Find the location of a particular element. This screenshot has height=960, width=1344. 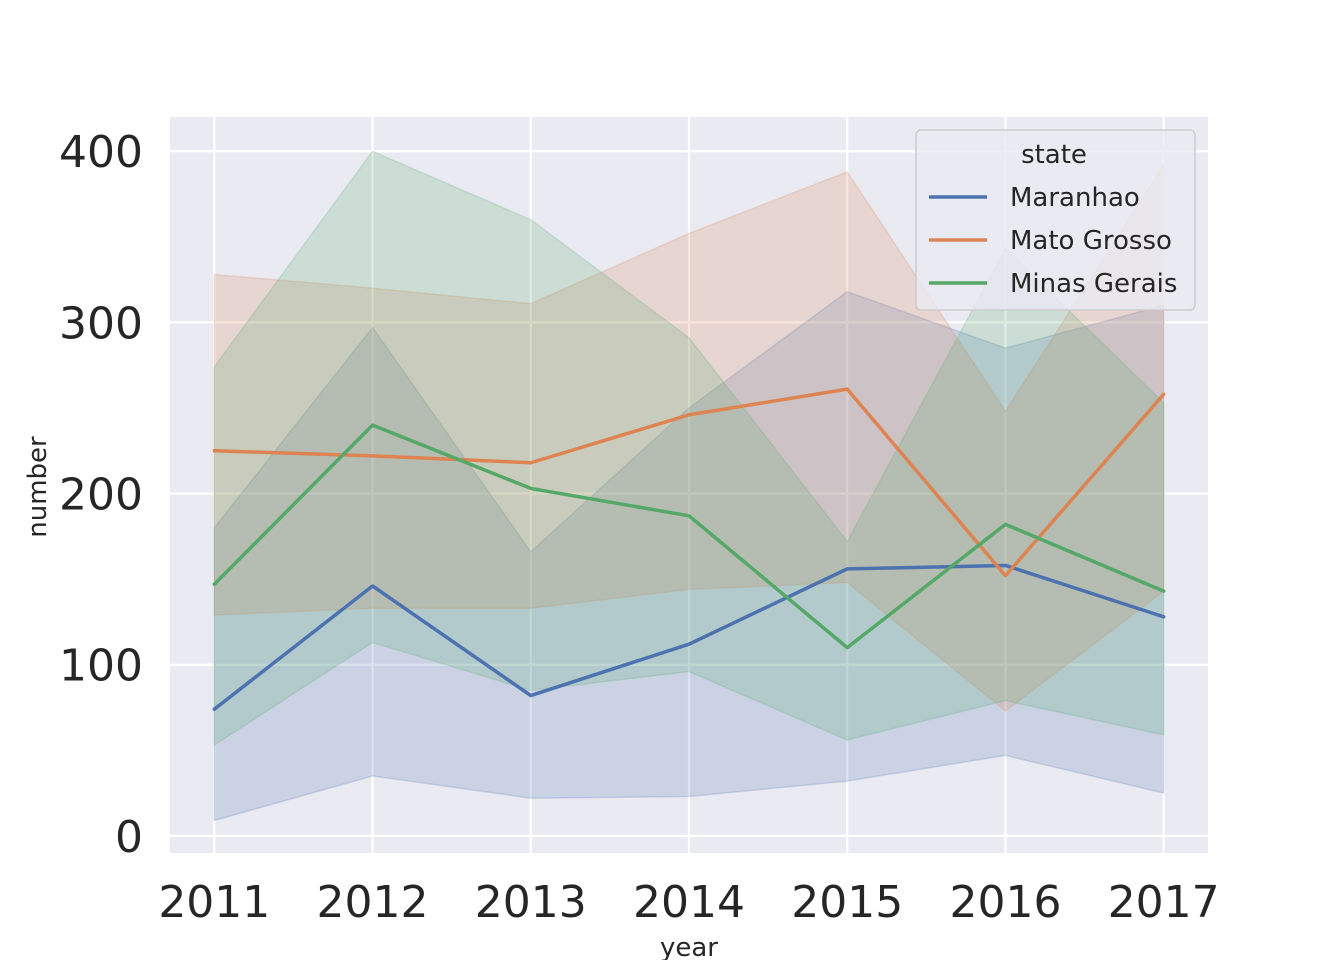

x-axis-label: year is located at coordinates (689, 946).